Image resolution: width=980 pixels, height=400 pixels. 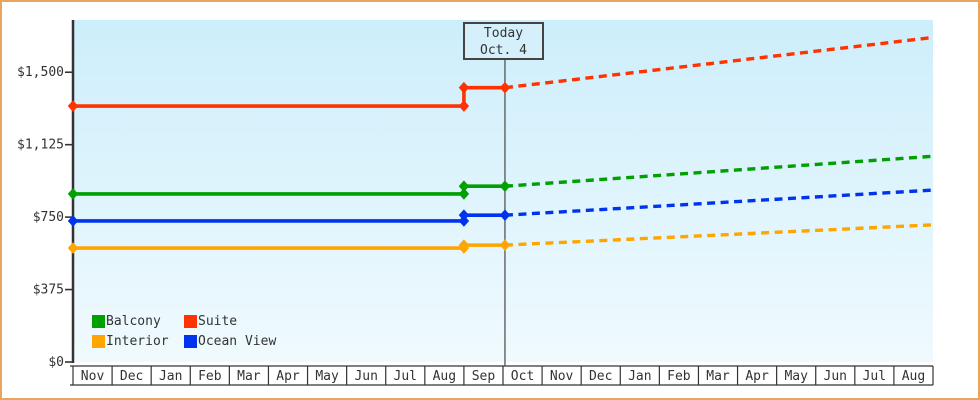 What do you see at coordinates (98, 321) in the screenshot?
I see `legend-swatch-balcony` at bounding box center [98, 321].